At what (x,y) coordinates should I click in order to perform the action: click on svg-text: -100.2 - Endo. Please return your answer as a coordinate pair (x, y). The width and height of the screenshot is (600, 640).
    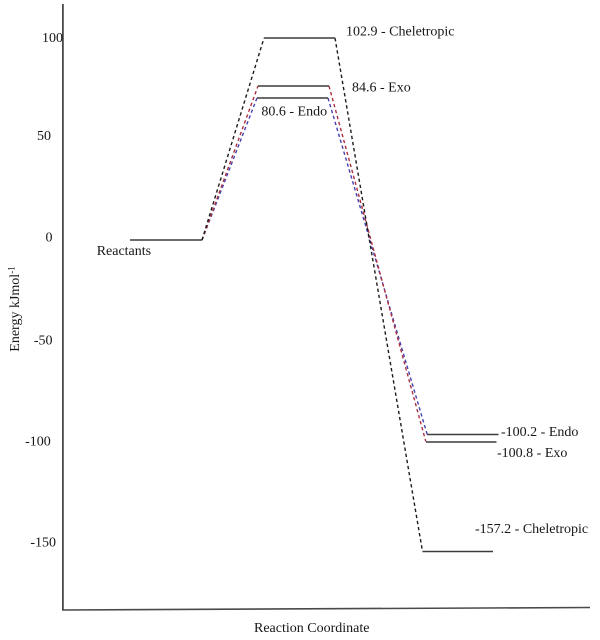
    Looking at the image, I should click on (539, 432).